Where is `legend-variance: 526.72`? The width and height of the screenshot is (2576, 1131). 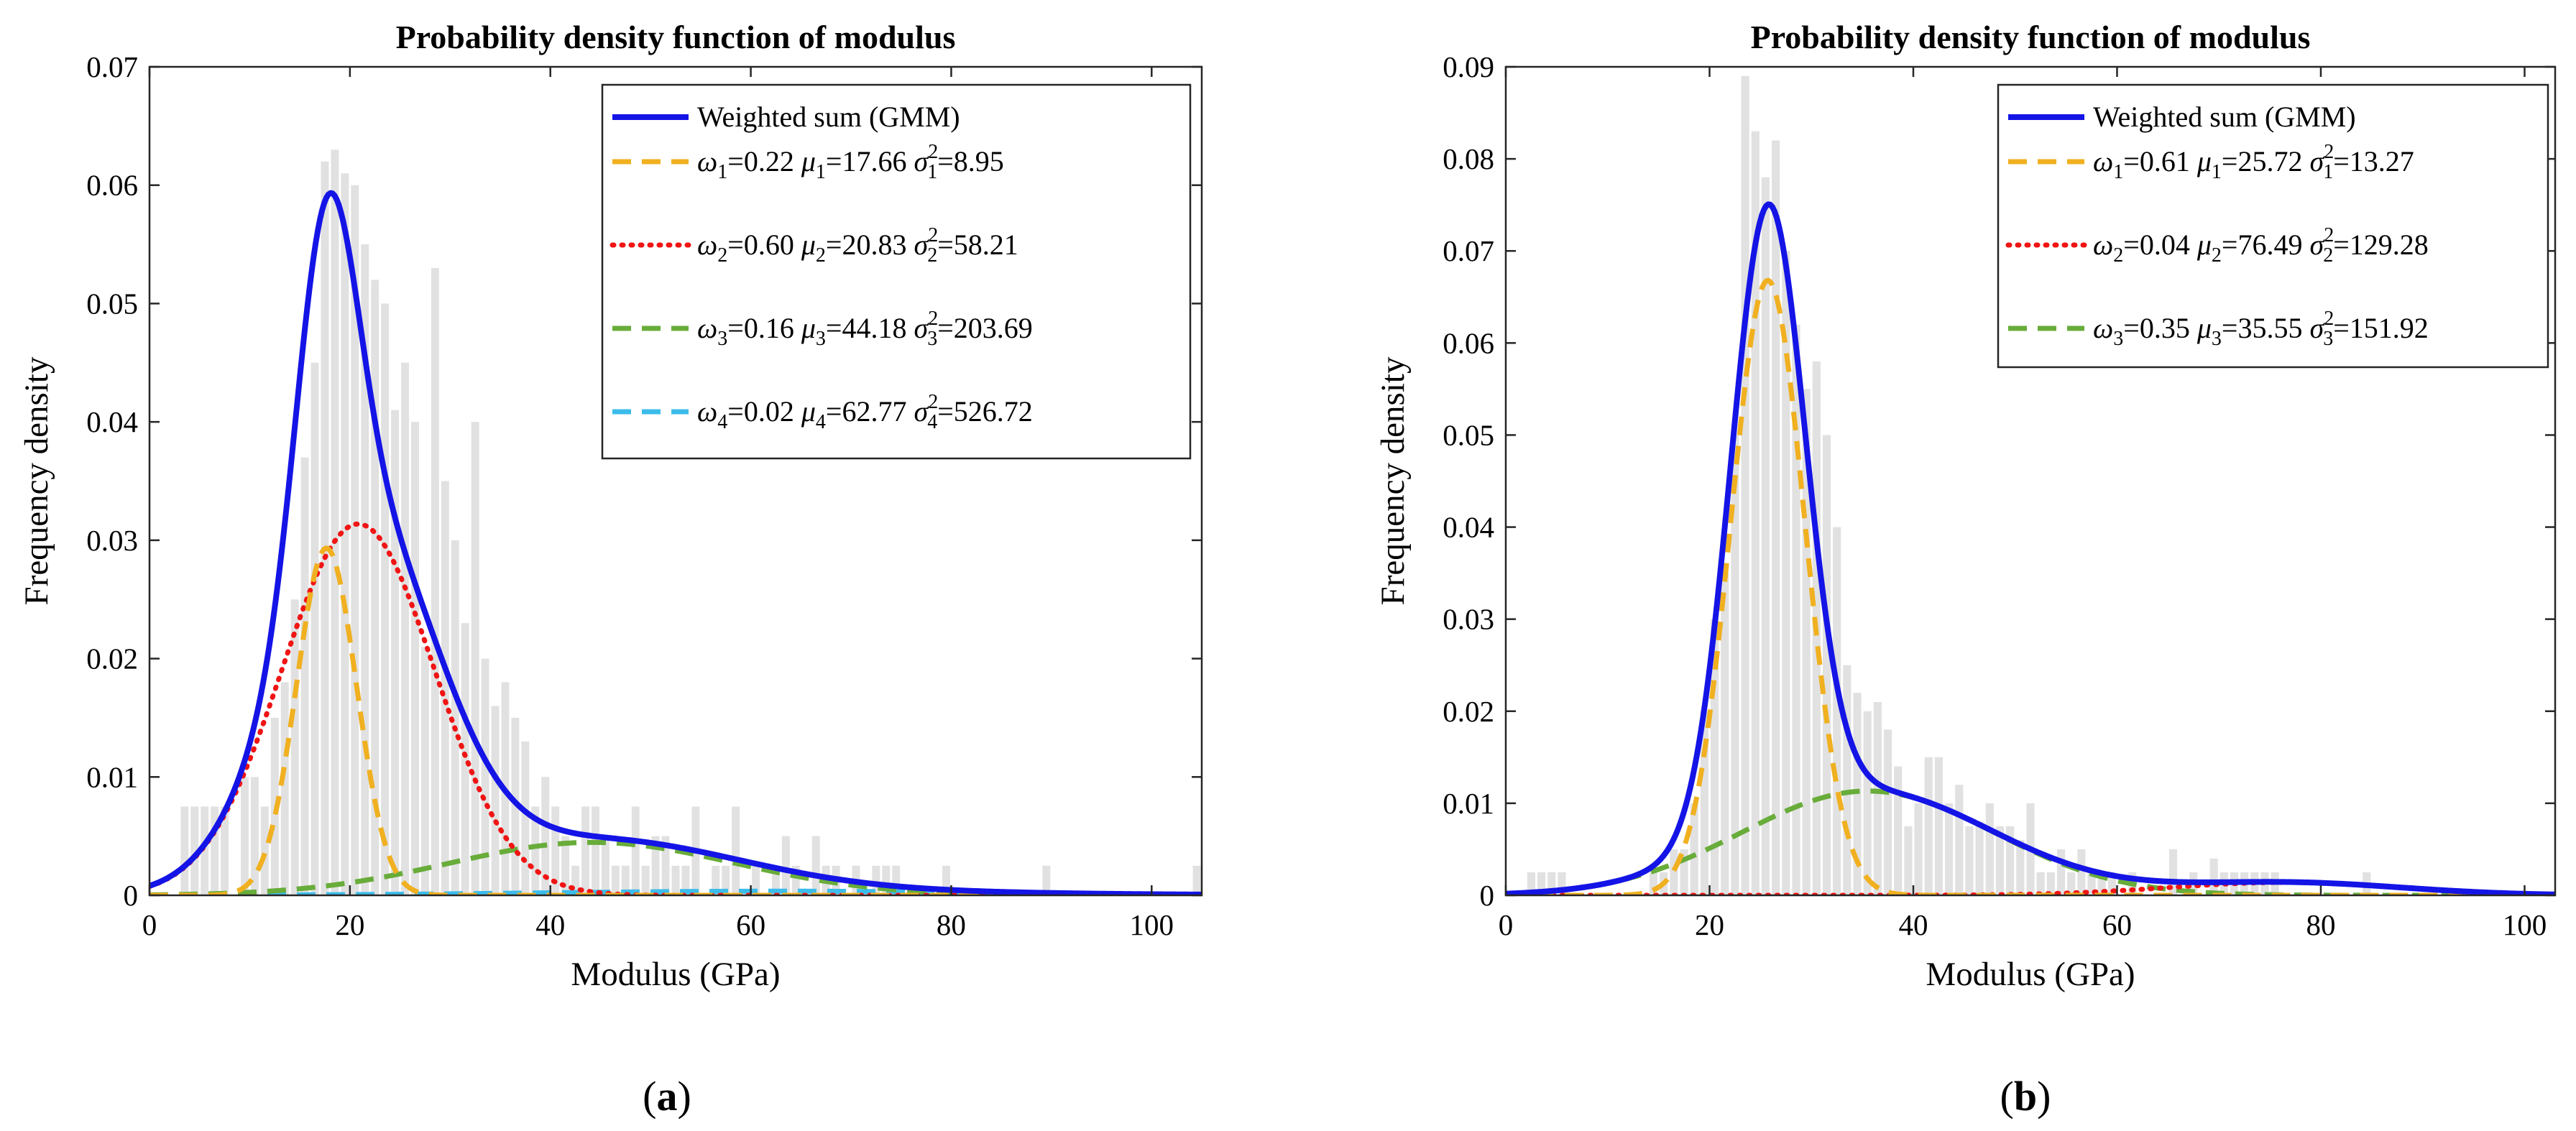 legend-variance: 526.72 is located at coordinates (993, 412).